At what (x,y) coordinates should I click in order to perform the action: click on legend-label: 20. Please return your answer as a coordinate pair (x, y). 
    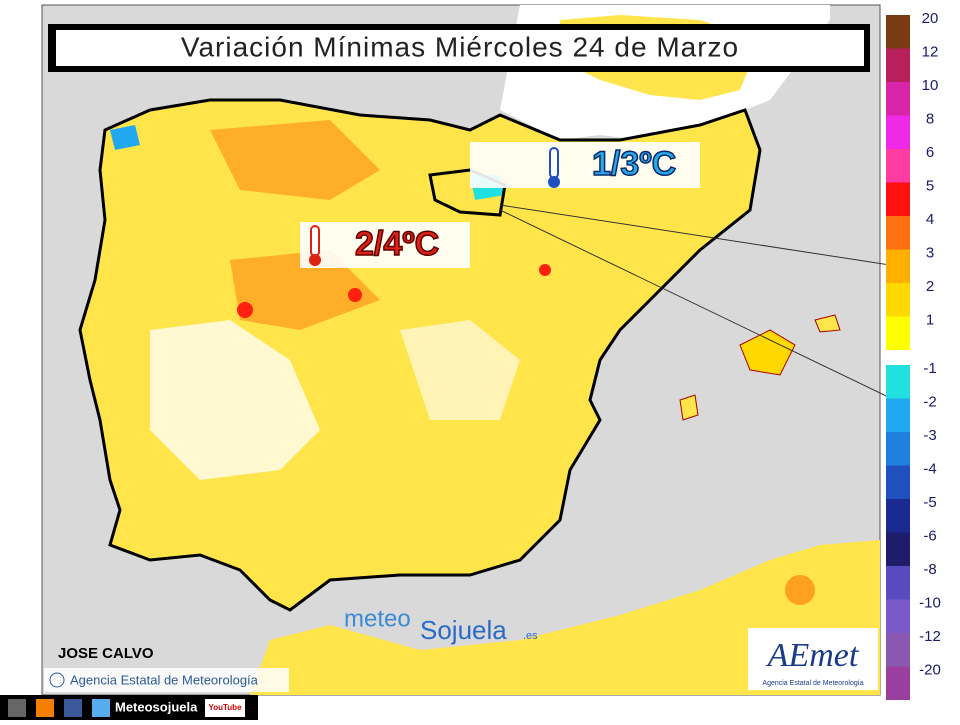
    Looking at the image, I should click on (930, 18).